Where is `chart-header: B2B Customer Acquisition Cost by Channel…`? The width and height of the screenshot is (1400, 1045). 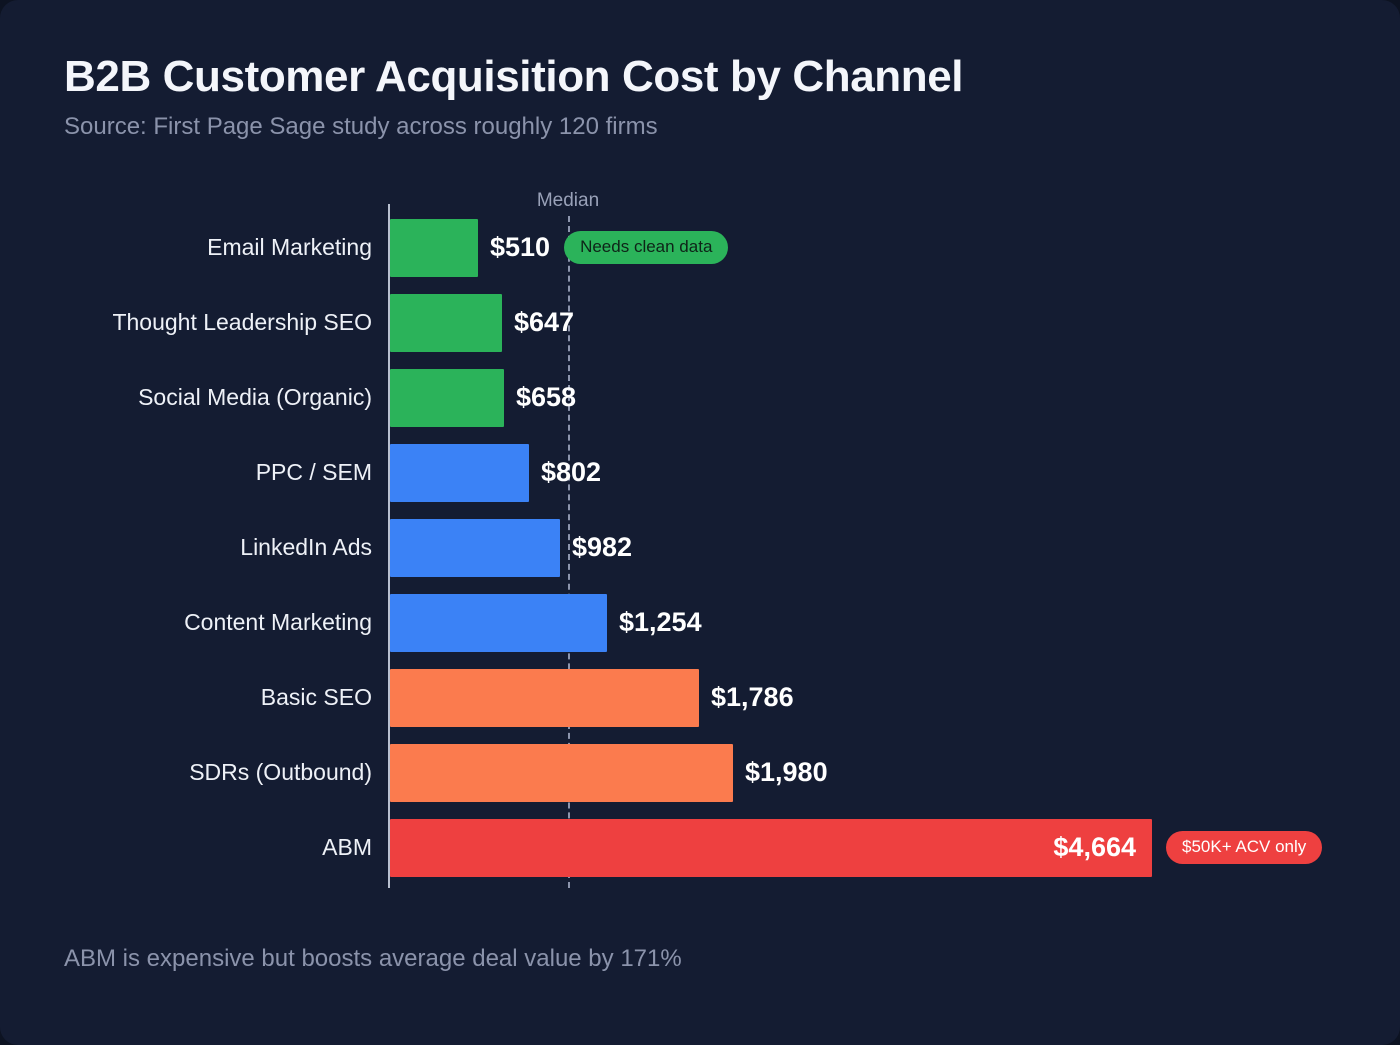
chart-header: B2B Customer Acquisition Cost by Channel… is located at coordinates (704, 97).